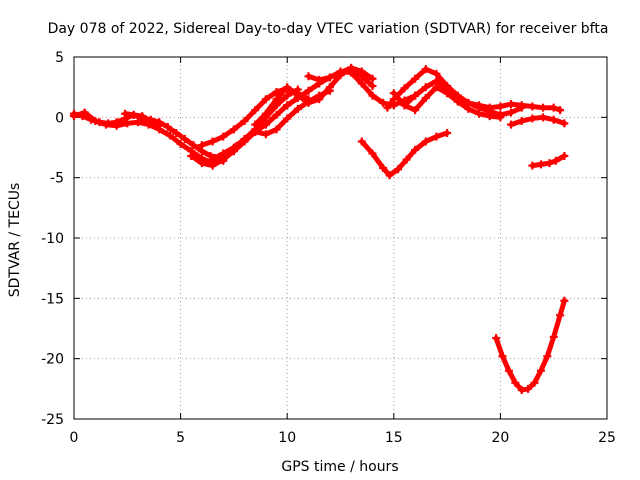  Describe the element at coordinates (287, 438) in the screenshot. I see `x-tick-label: 10` at that location.